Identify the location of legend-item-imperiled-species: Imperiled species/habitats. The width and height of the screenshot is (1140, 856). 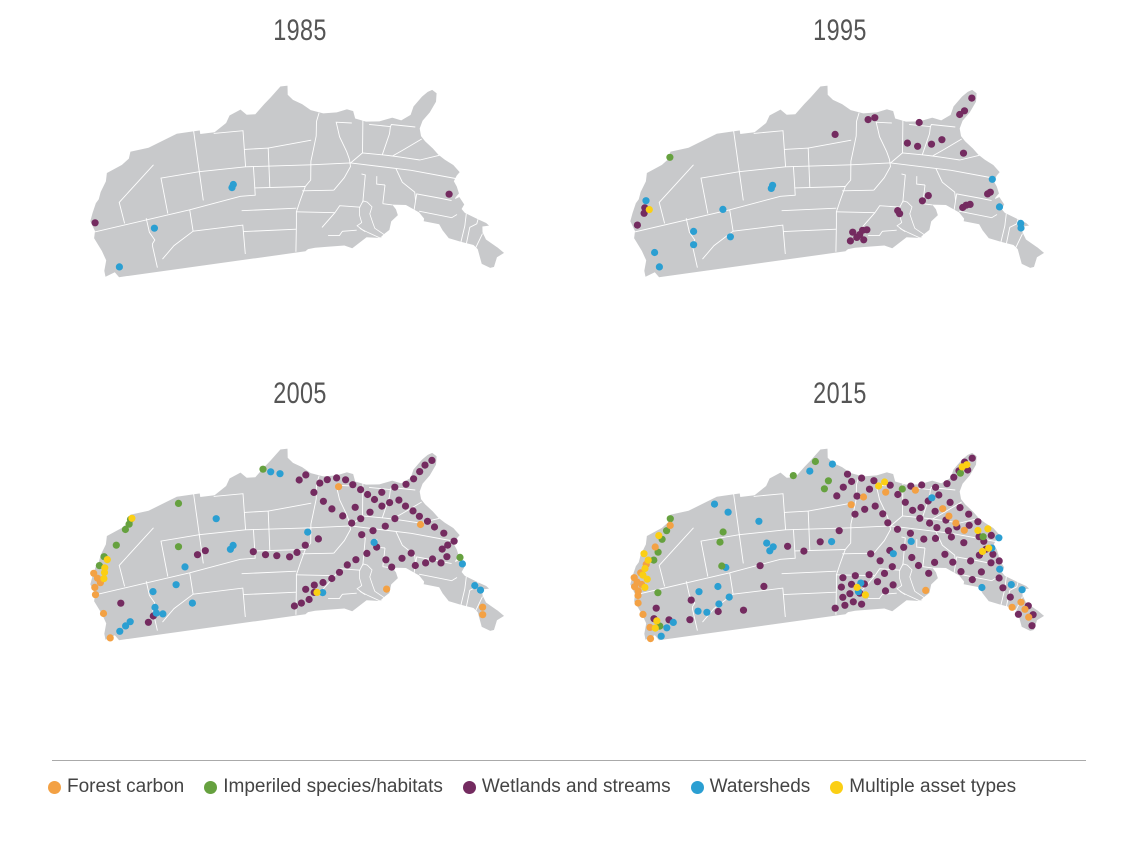
(323, 787).